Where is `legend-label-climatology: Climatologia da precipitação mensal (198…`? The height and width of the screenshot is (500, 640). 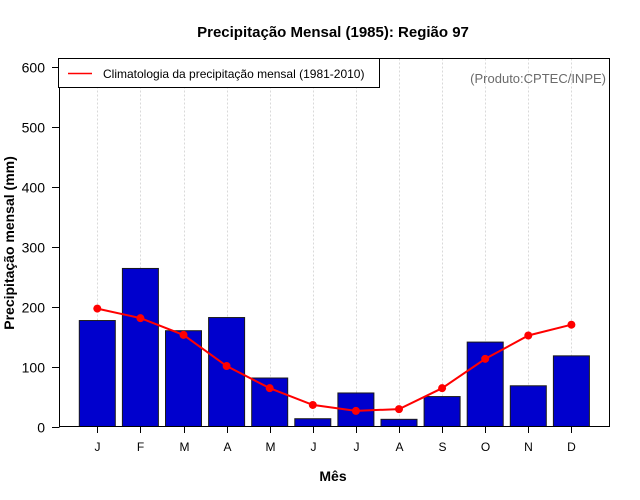
legend-label-climatology: Climatologia da precipitação mensal (198… is located at coordinates (233, 74).